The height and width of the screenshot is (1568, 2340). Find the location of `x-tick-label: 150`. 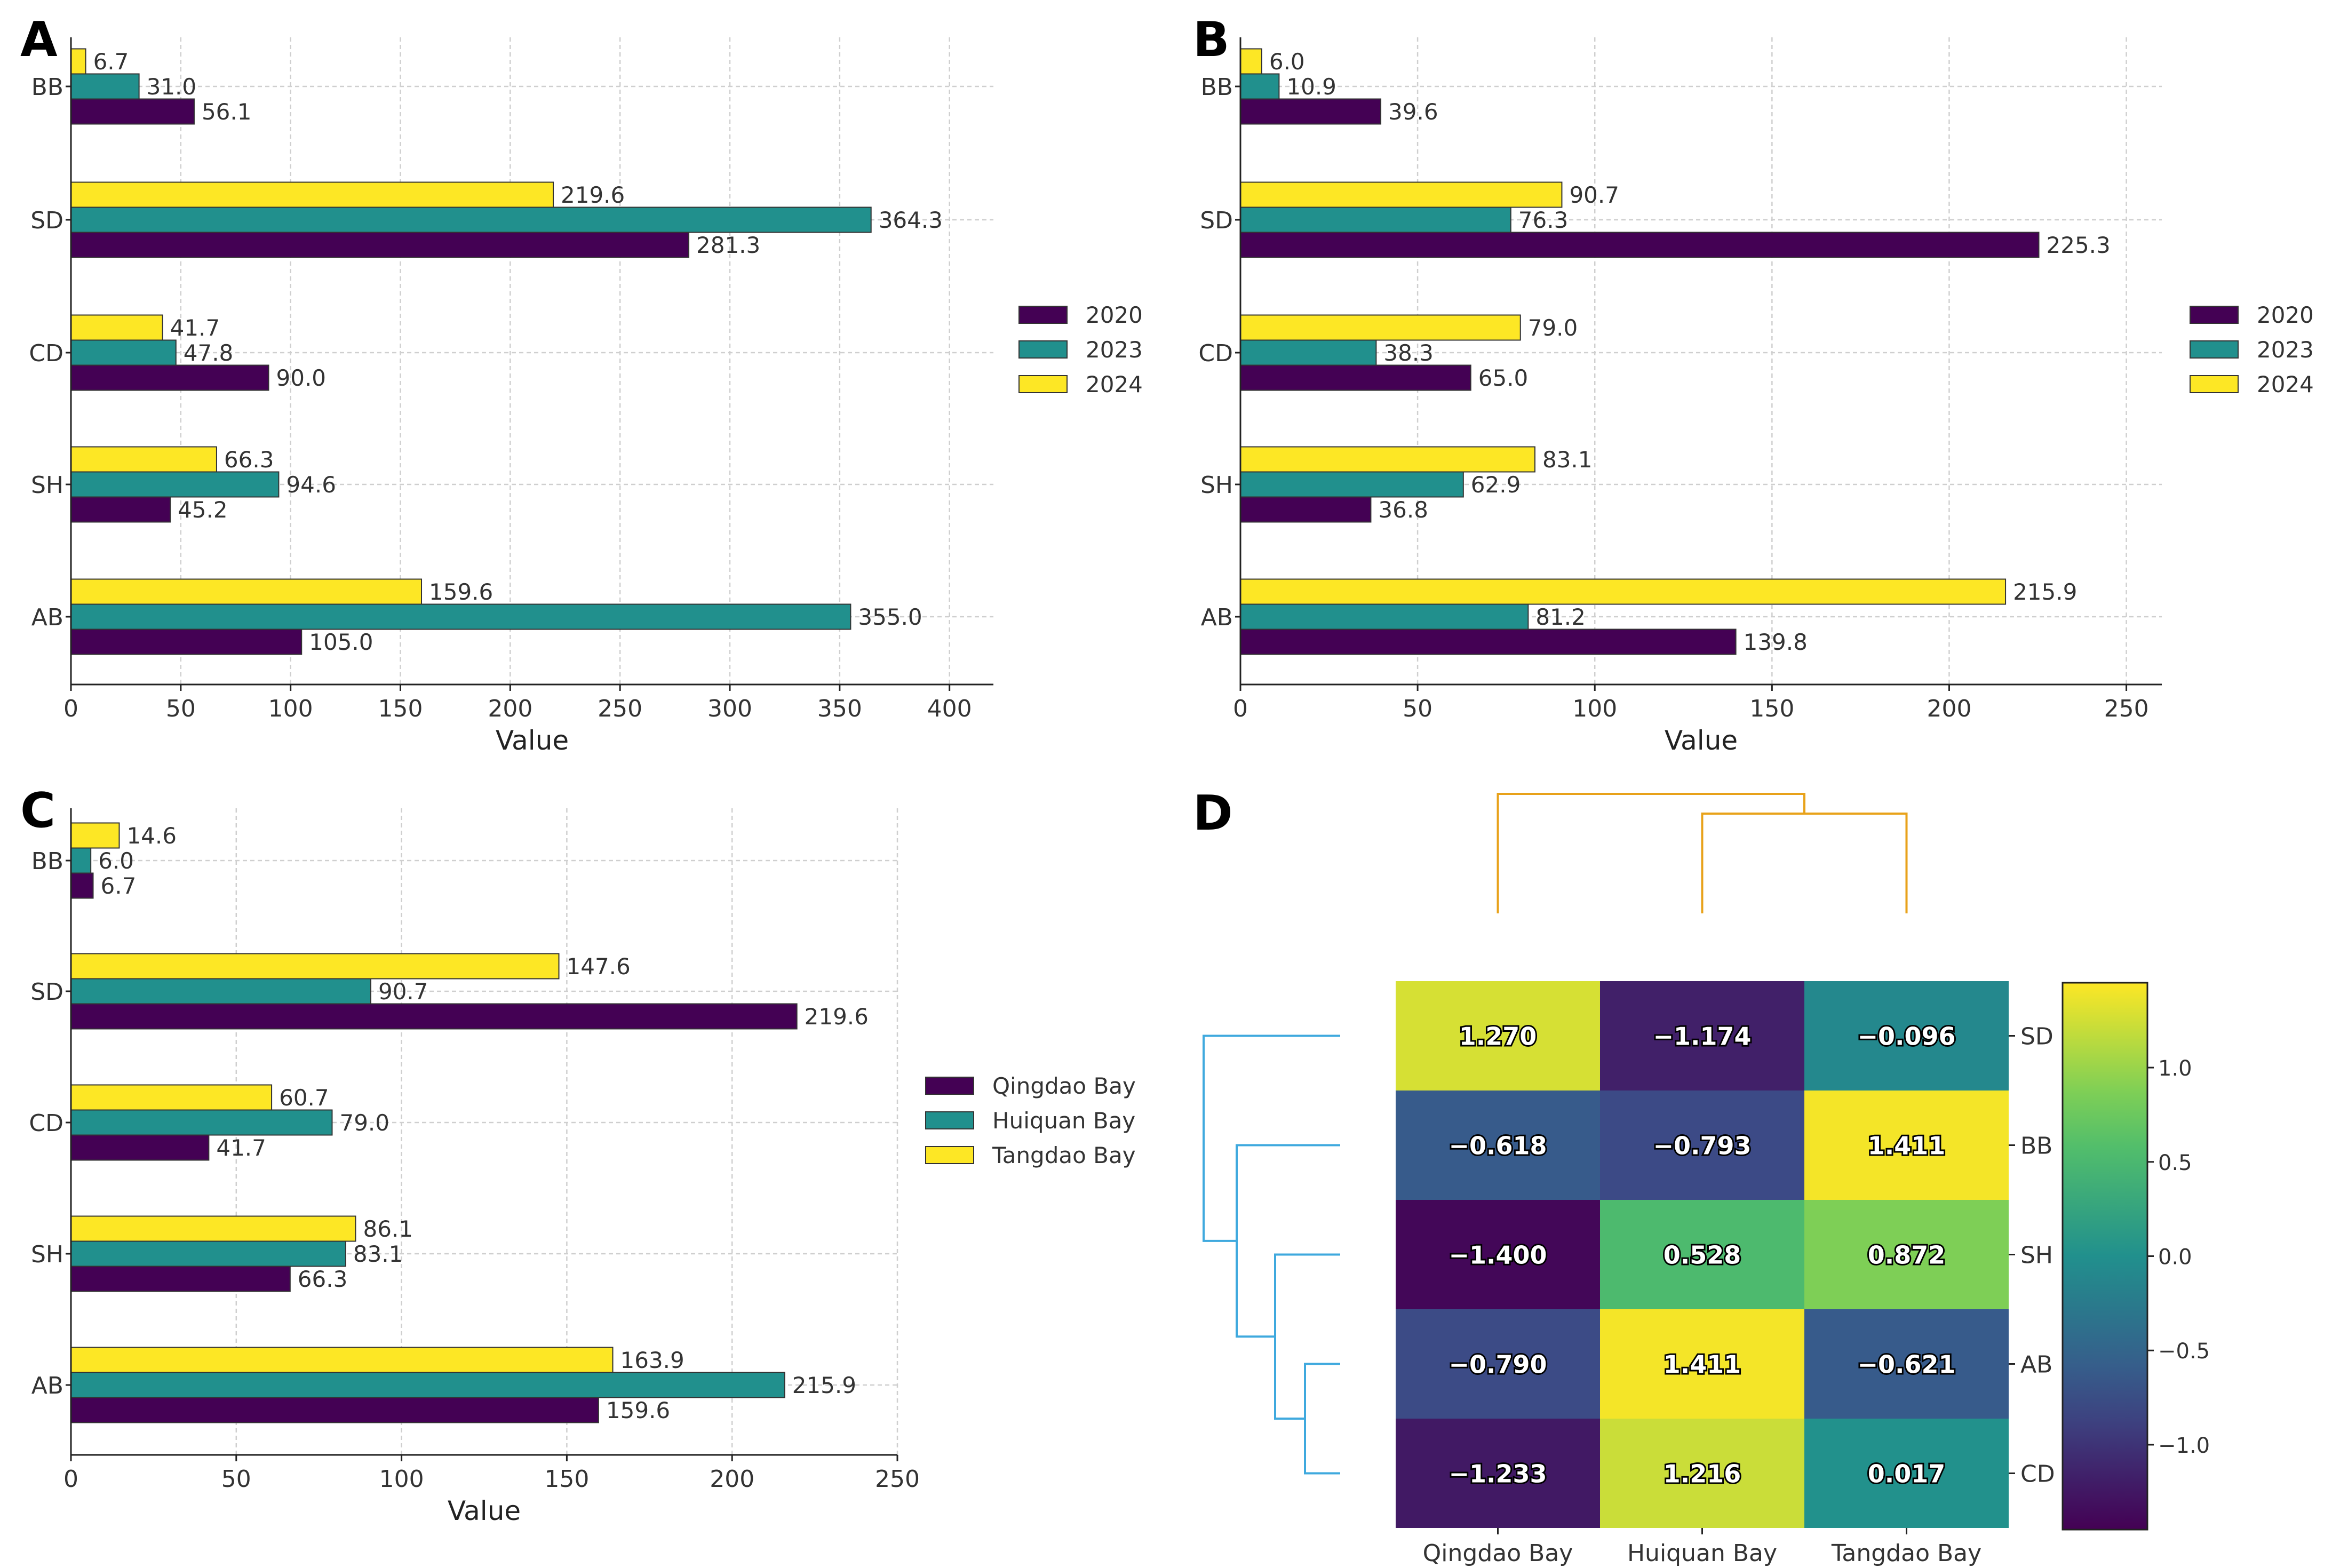

x-tick-label: 150 is located at coordinates (1772, 708).